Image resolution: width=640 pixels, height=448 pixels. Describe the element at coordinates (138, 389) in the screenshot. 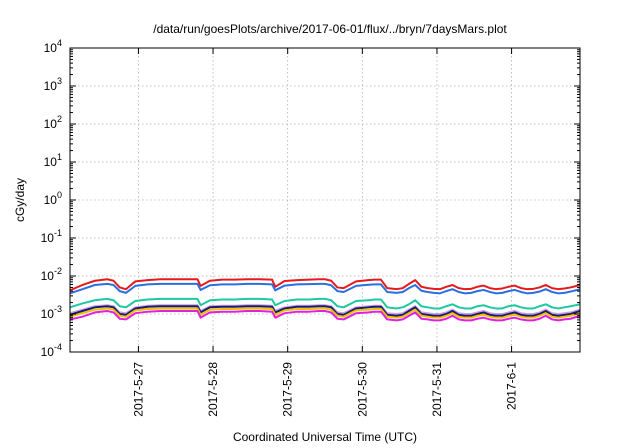

I see `x-tick-label: 2017-5-27` at that location.